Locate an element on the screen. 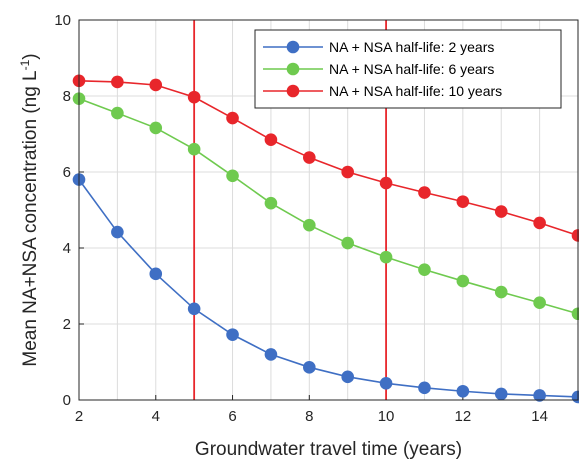 The width and height of the screenshot is (579, 462). y-axis-title-superscript: -1 is located at coordinates (25, 64).